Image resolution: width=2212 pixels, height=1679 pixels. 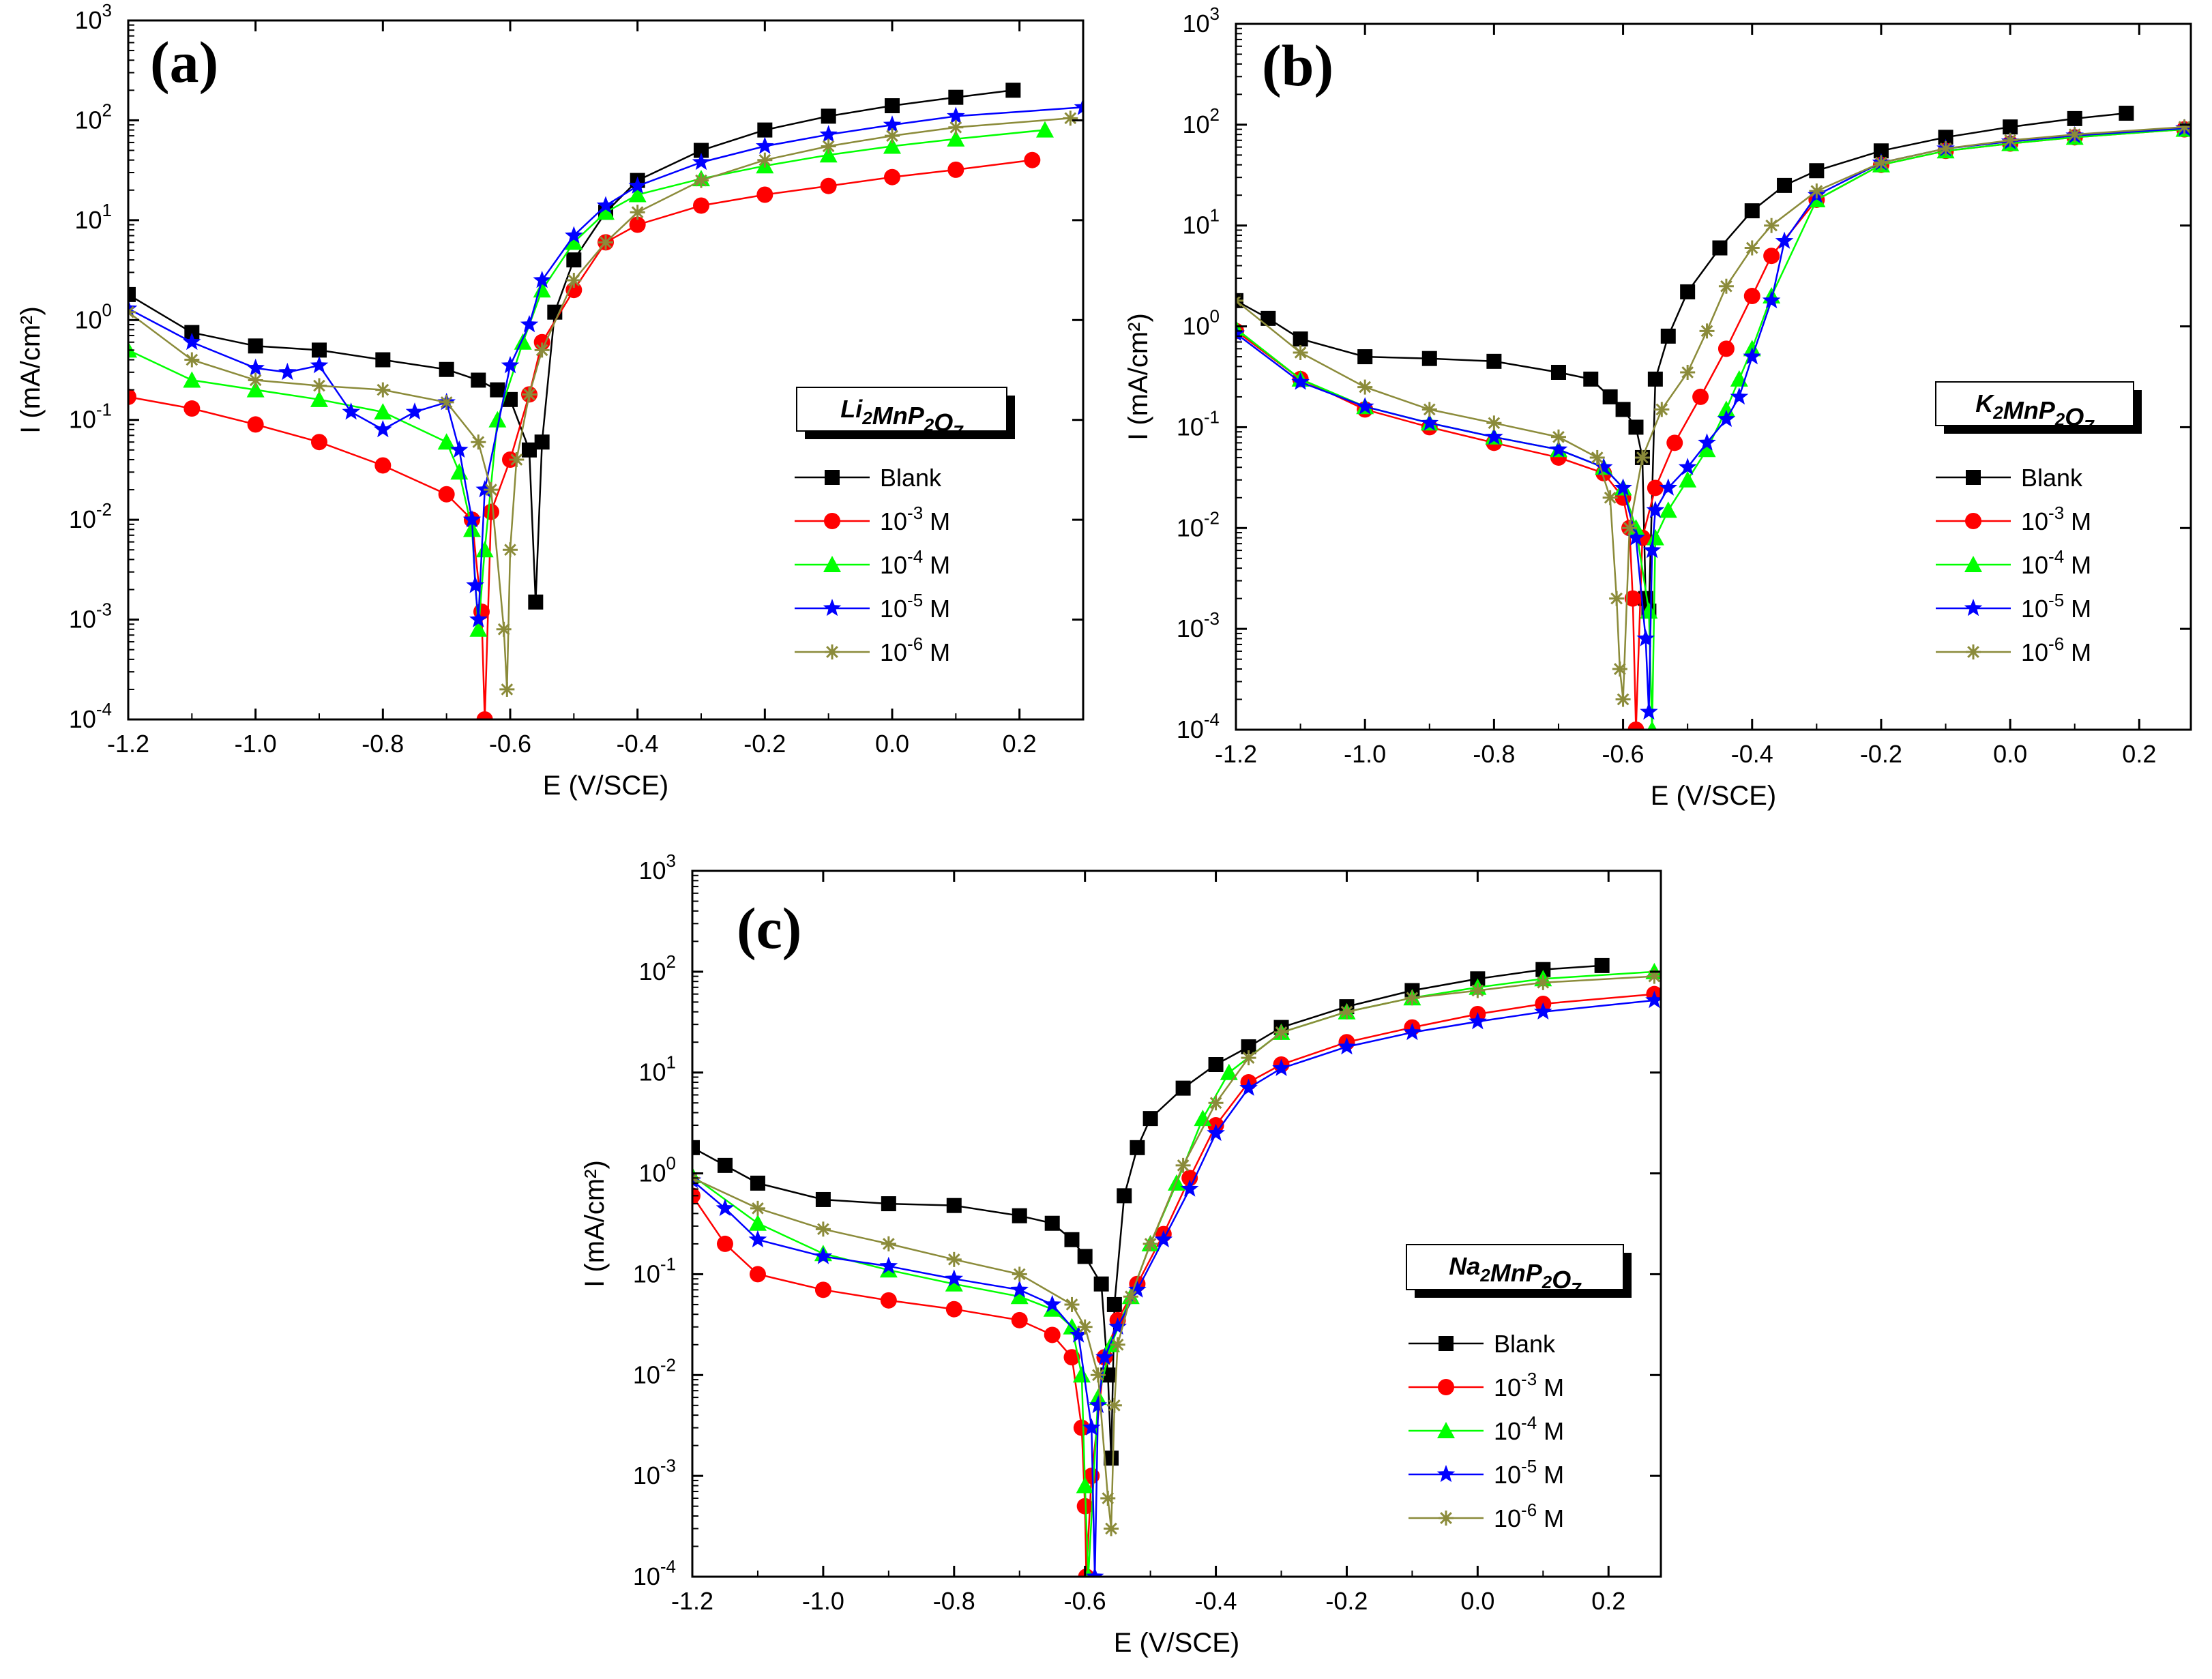 What do you see at coordinates (915, 562) in the screenshot?
I see `legend-label: 10-4 M` at bounding box center [915, 562].